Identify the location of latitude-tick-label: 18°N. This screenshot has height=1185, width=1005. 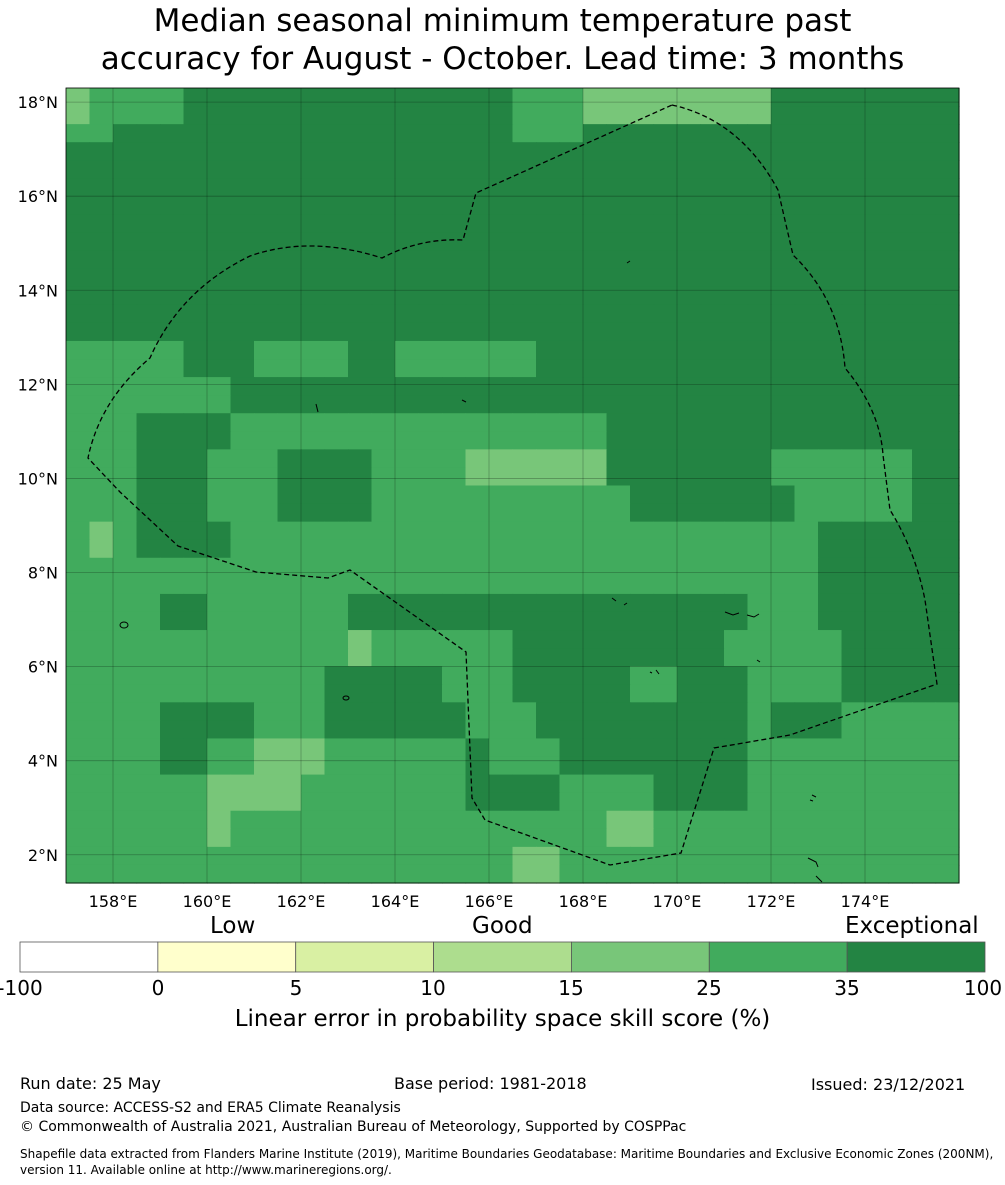
(38, 102).